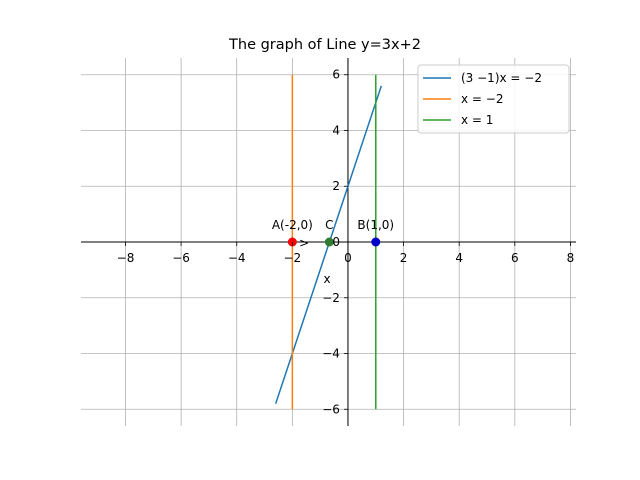 This screenshot has width=640, height=480. Describe the element at coordinates (326, 279) in the screenshot. I see `x-axis-label: x` at that location.